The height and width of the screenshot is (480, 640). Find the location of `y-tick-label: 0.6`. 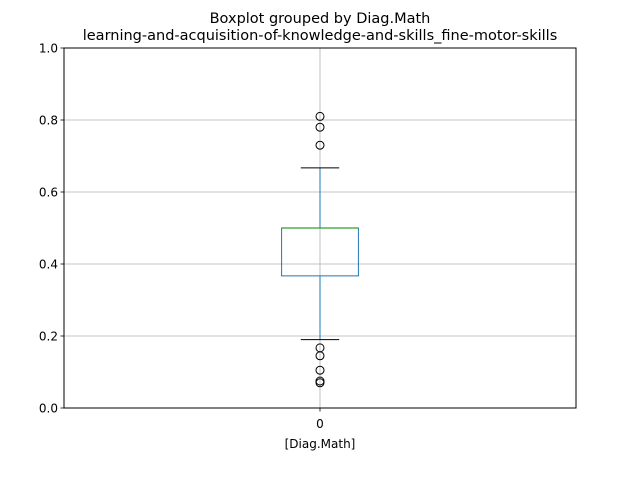

y-tick-label: 0.6 is located at coordinates (48, 192).